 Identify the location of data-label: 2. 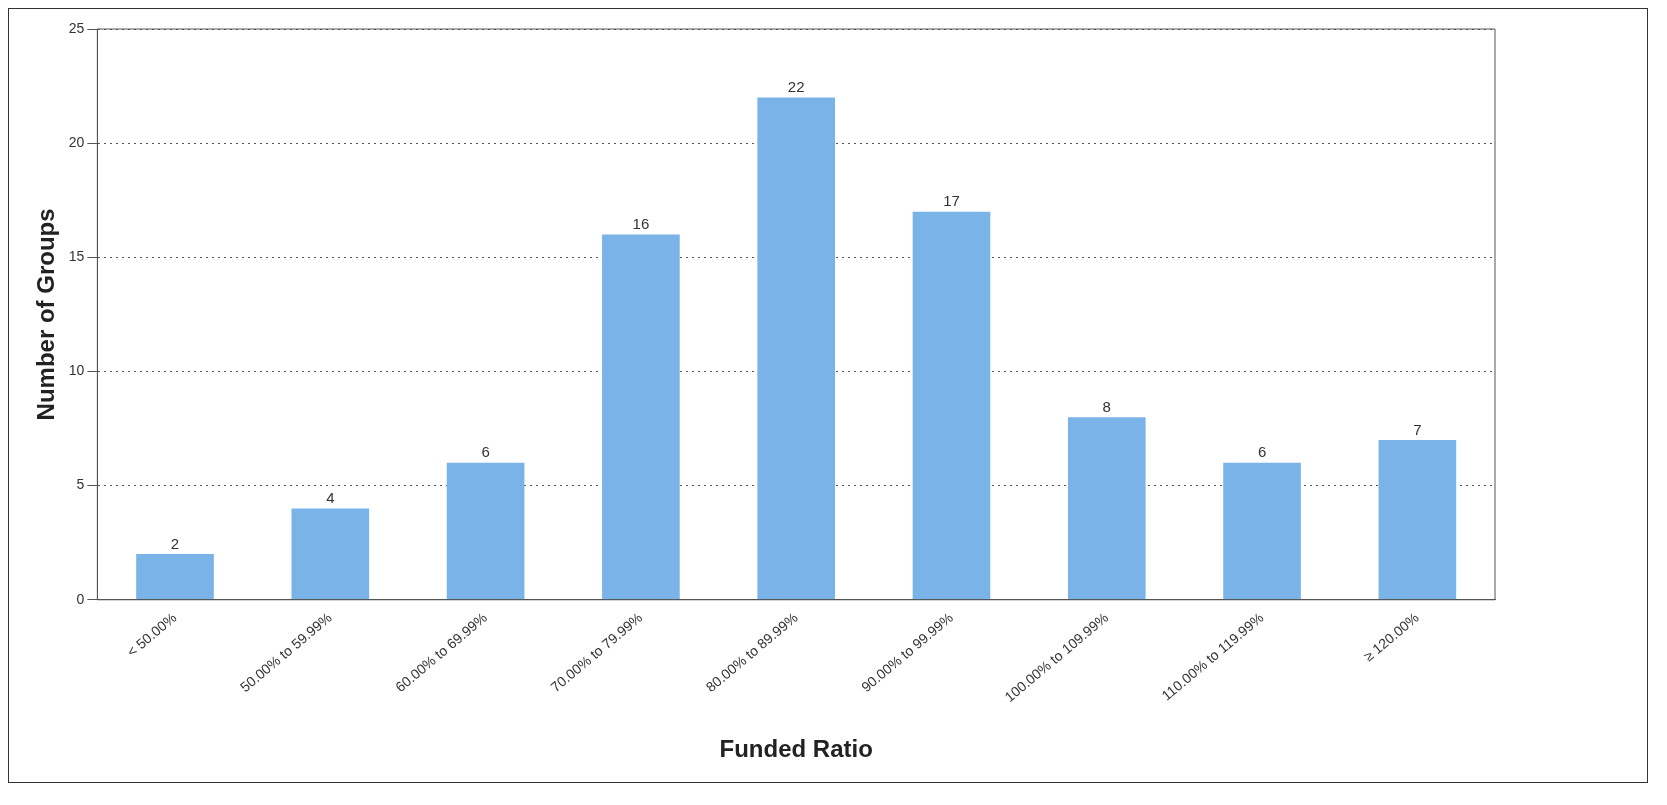
(175, 543).